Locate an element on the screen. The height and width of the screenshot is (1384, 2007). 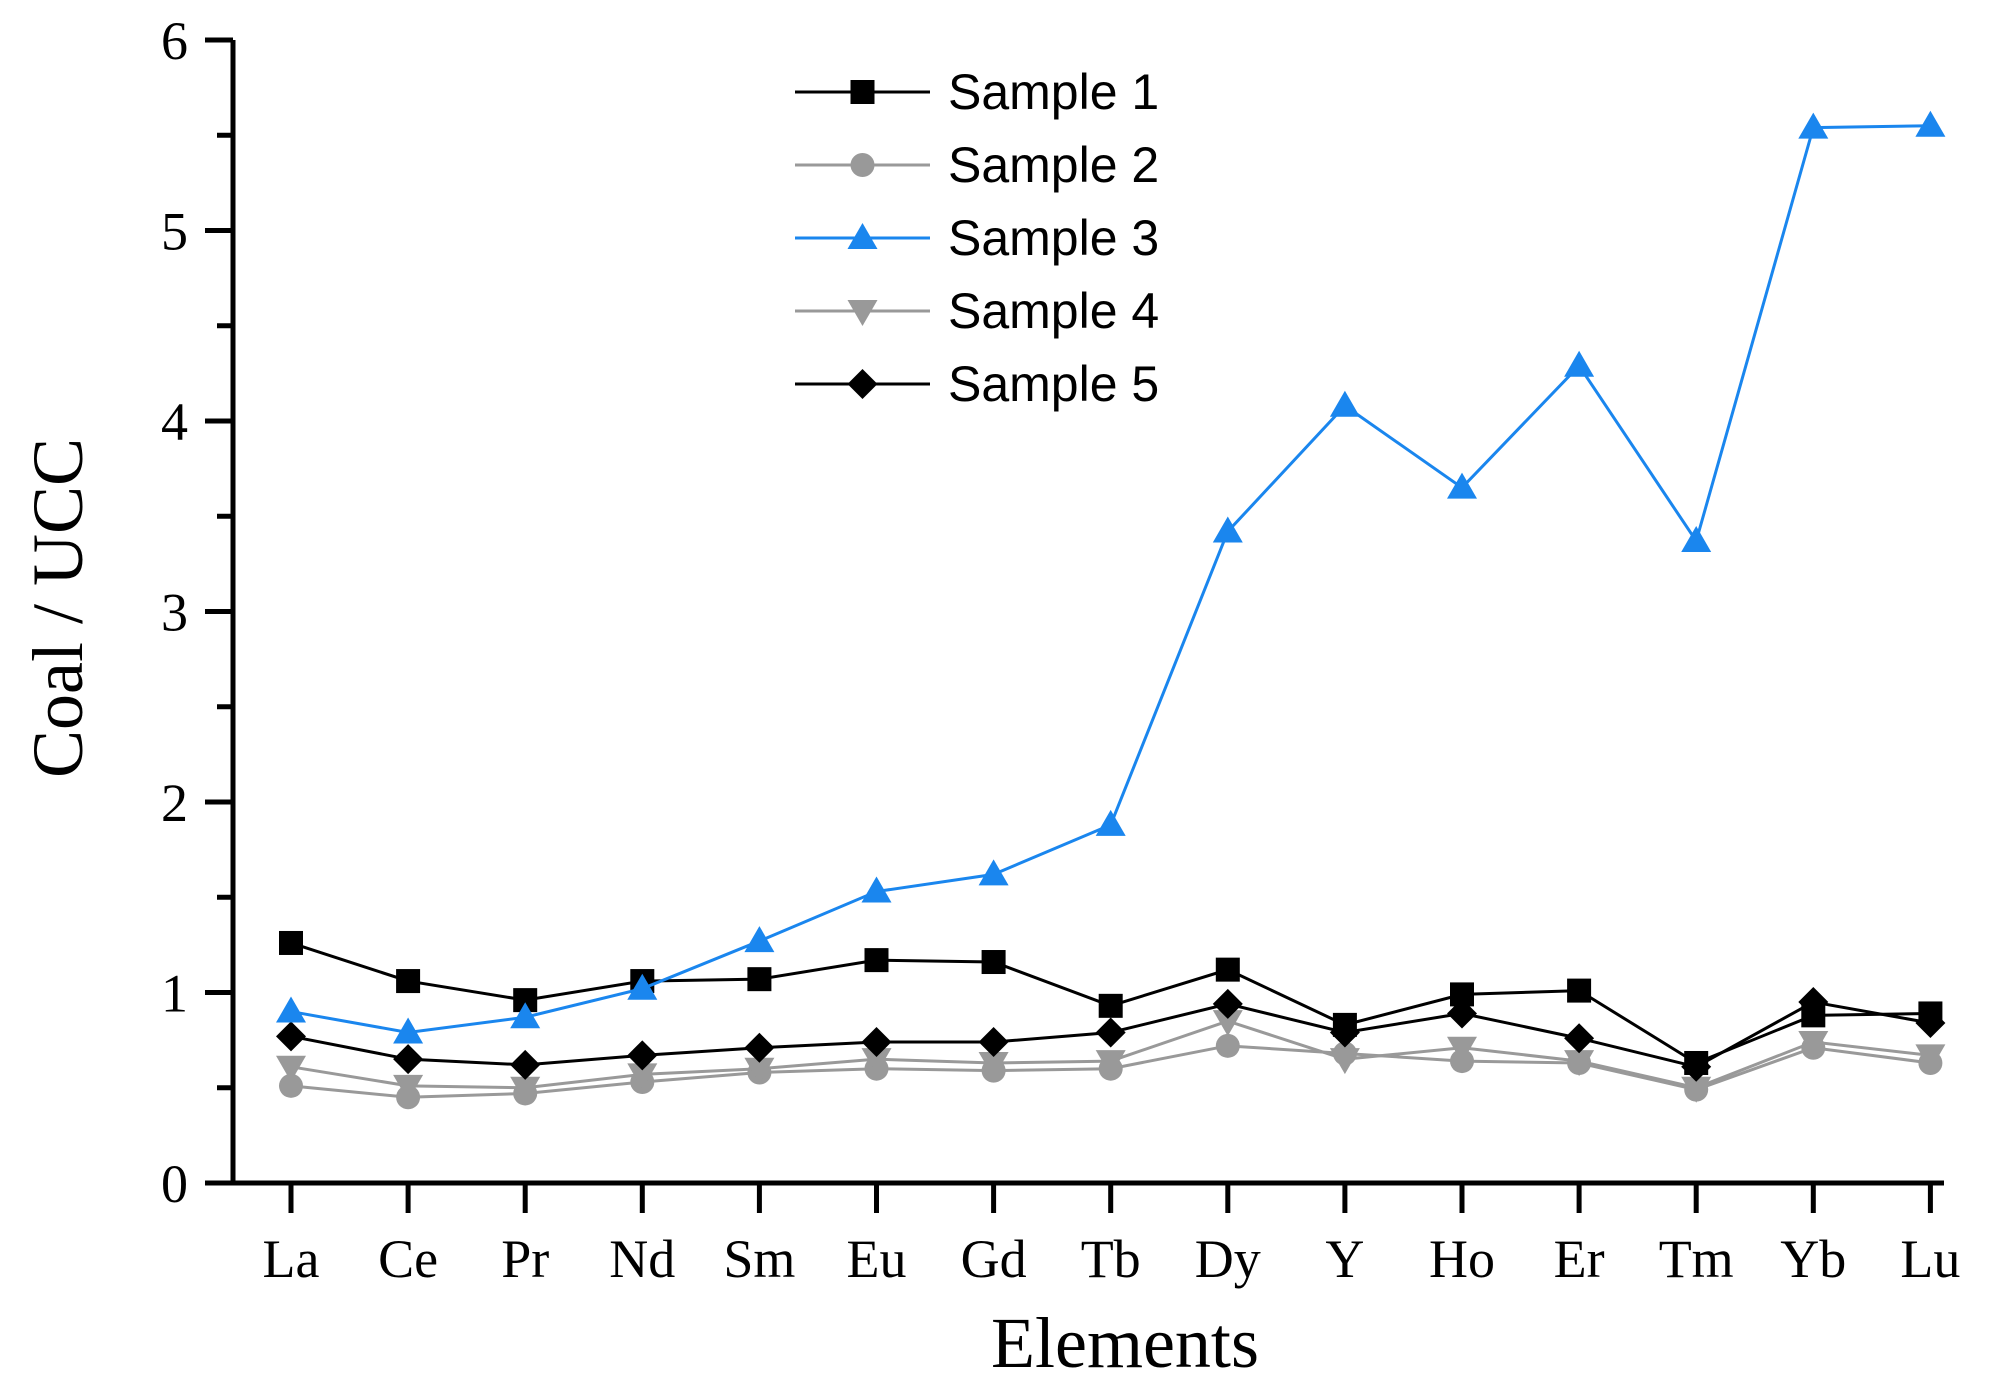
y-tick-label: 4 is located at coordinates (174, 422).